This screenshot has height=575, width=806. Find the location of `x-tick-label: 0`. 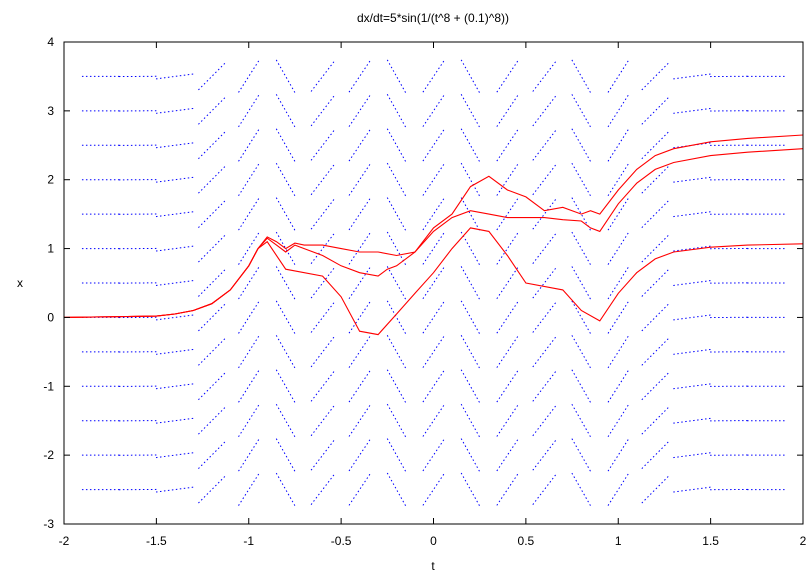

x-tick-label: 0 is located at coordinates (433, 541).